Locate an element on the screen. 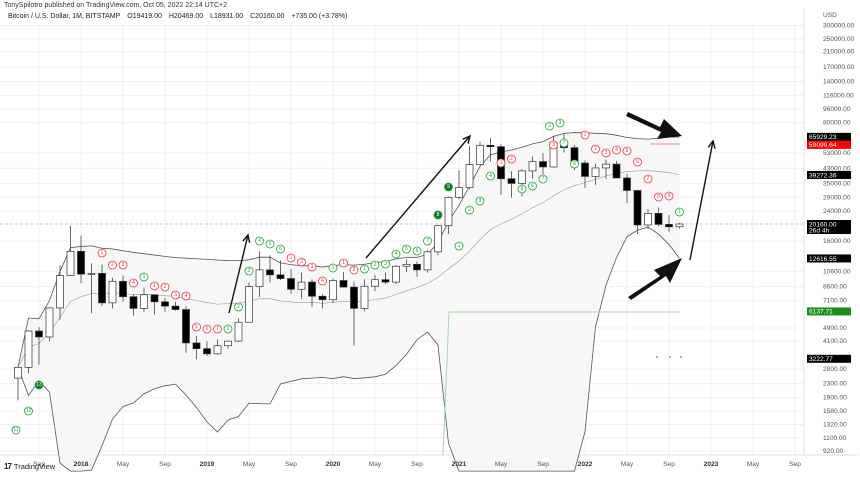  svg-text: 2800.00 is located at coordinates (835, 369).